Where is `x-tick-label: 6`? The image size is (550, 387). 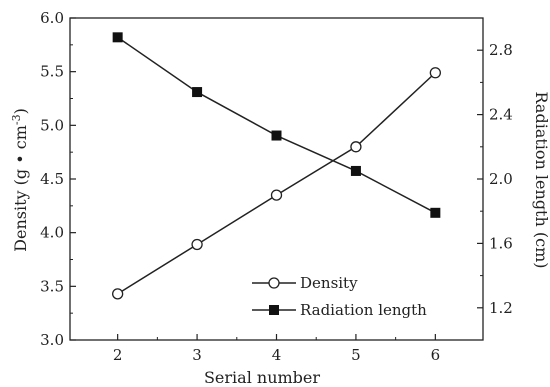
x-tick-label: 6 is located at coordinates (436, 355).